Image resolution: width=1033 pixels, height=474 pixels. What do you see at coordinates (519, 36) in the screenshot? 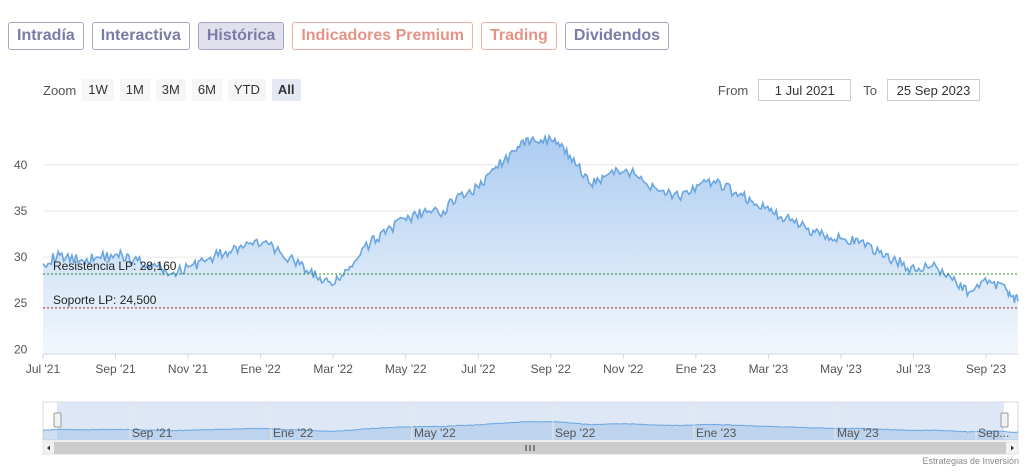
I see `tab-trading: Trading` at bounding box center [519, 36].